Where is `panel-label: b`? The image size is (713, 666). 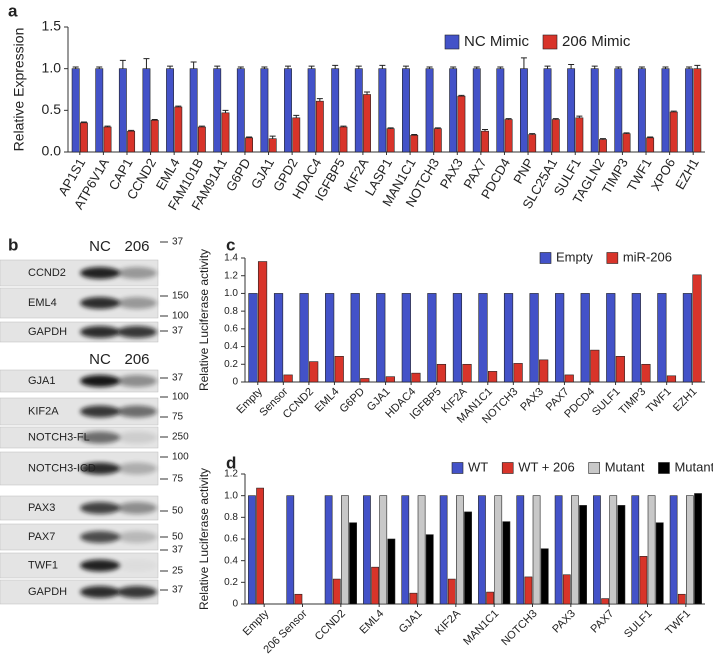
panel-label: b is located at coordinates (13, 244).